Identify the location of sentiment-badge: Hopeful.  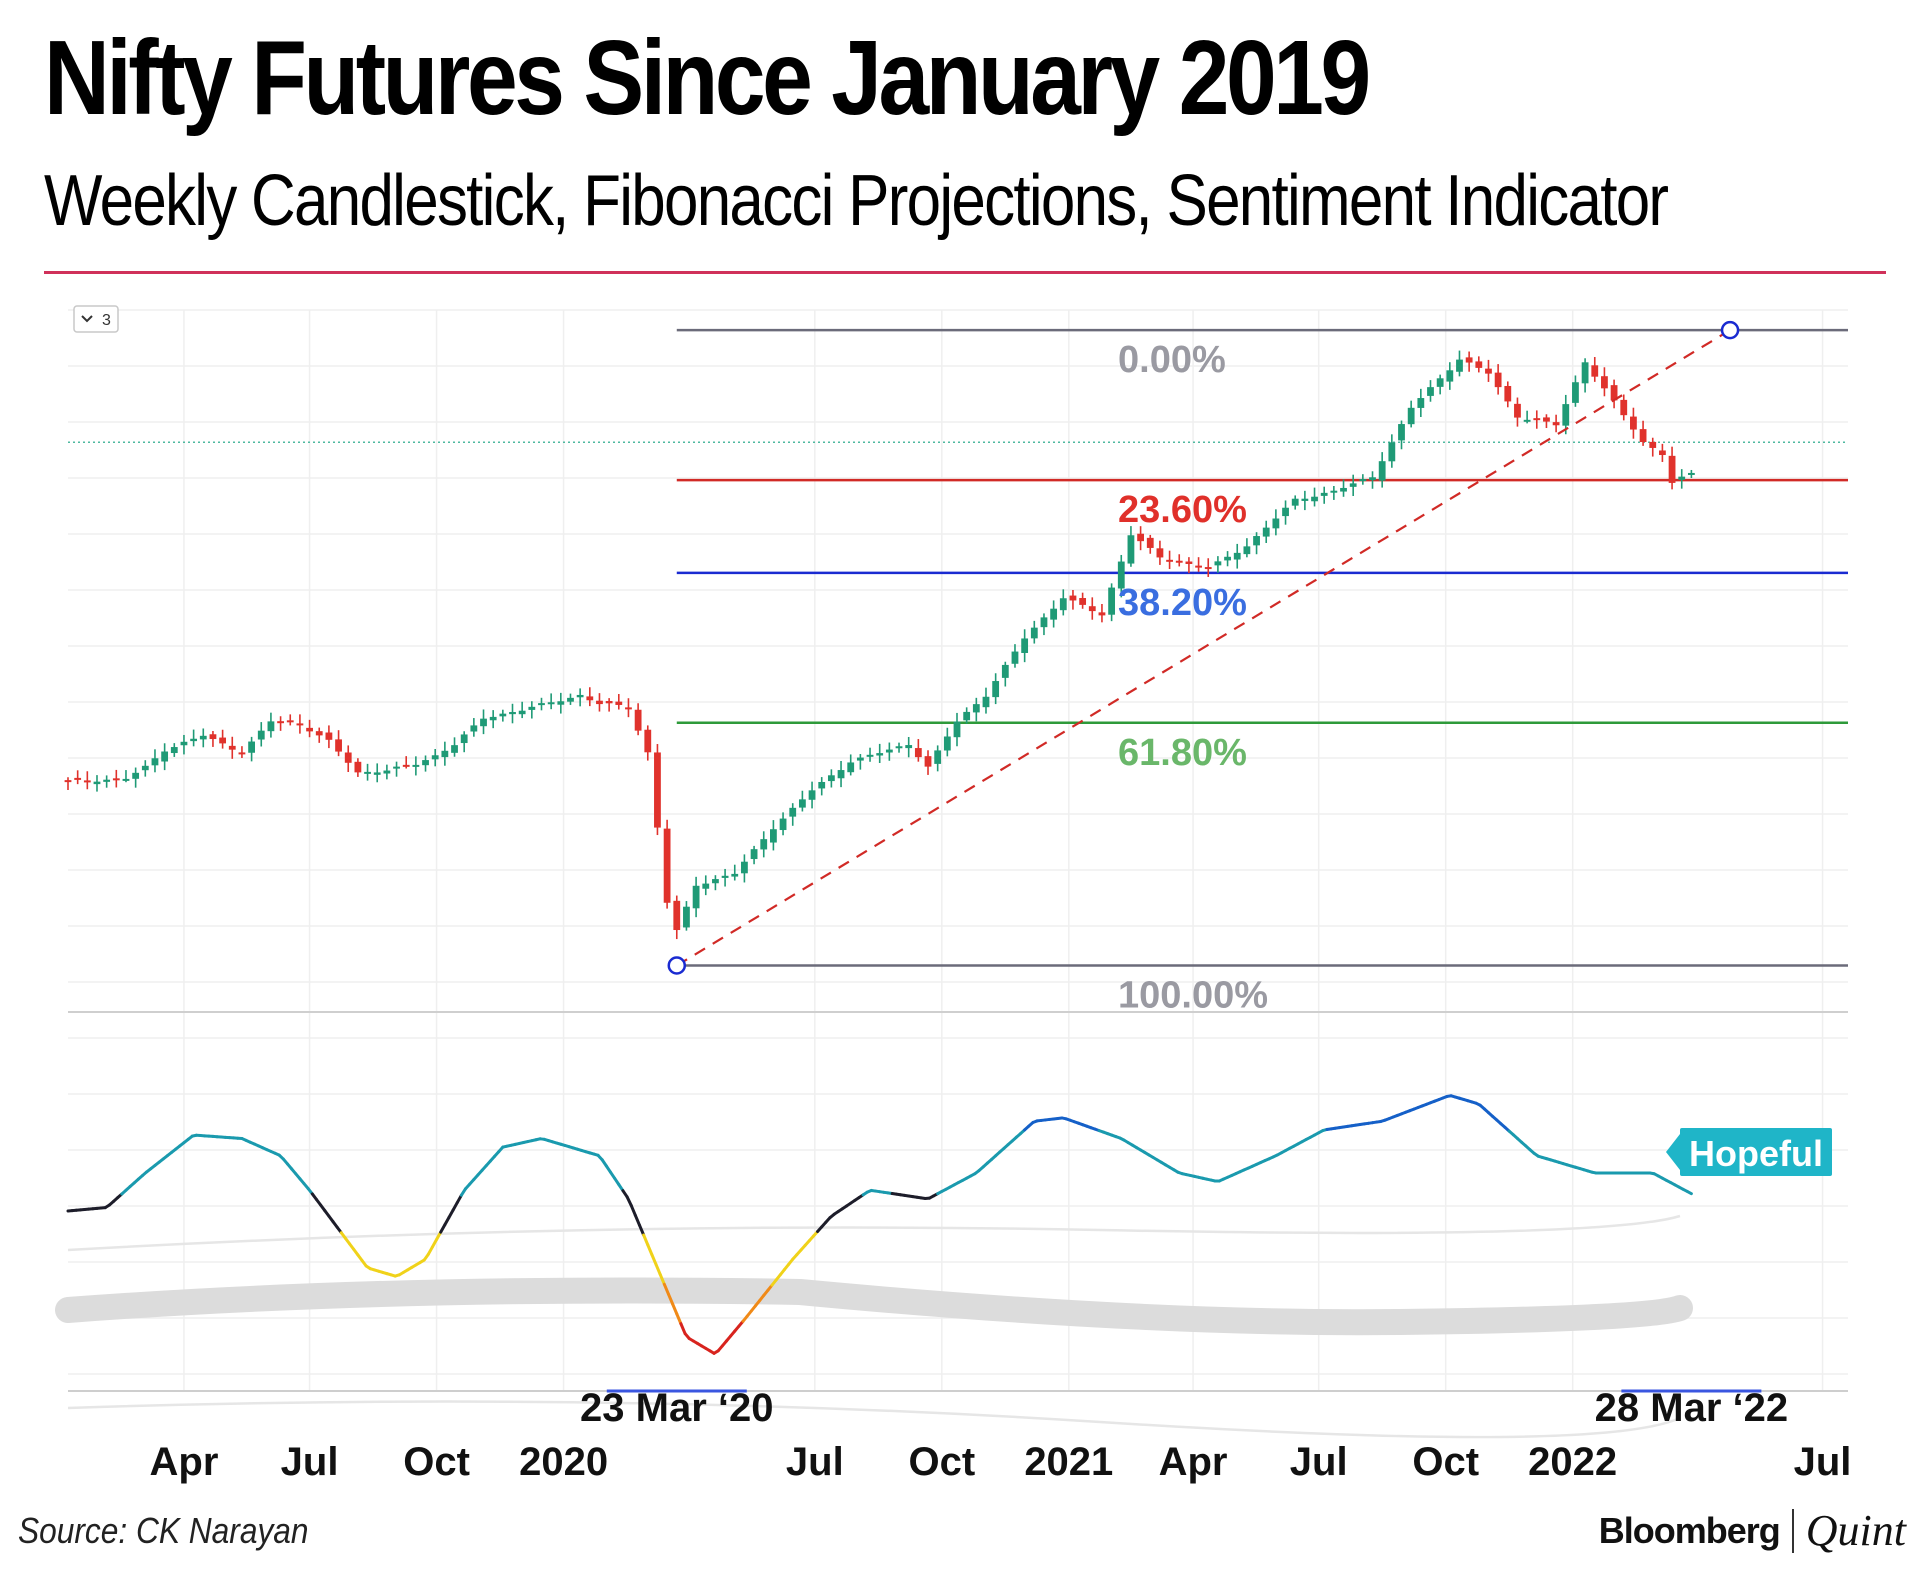
(1749, 1152).